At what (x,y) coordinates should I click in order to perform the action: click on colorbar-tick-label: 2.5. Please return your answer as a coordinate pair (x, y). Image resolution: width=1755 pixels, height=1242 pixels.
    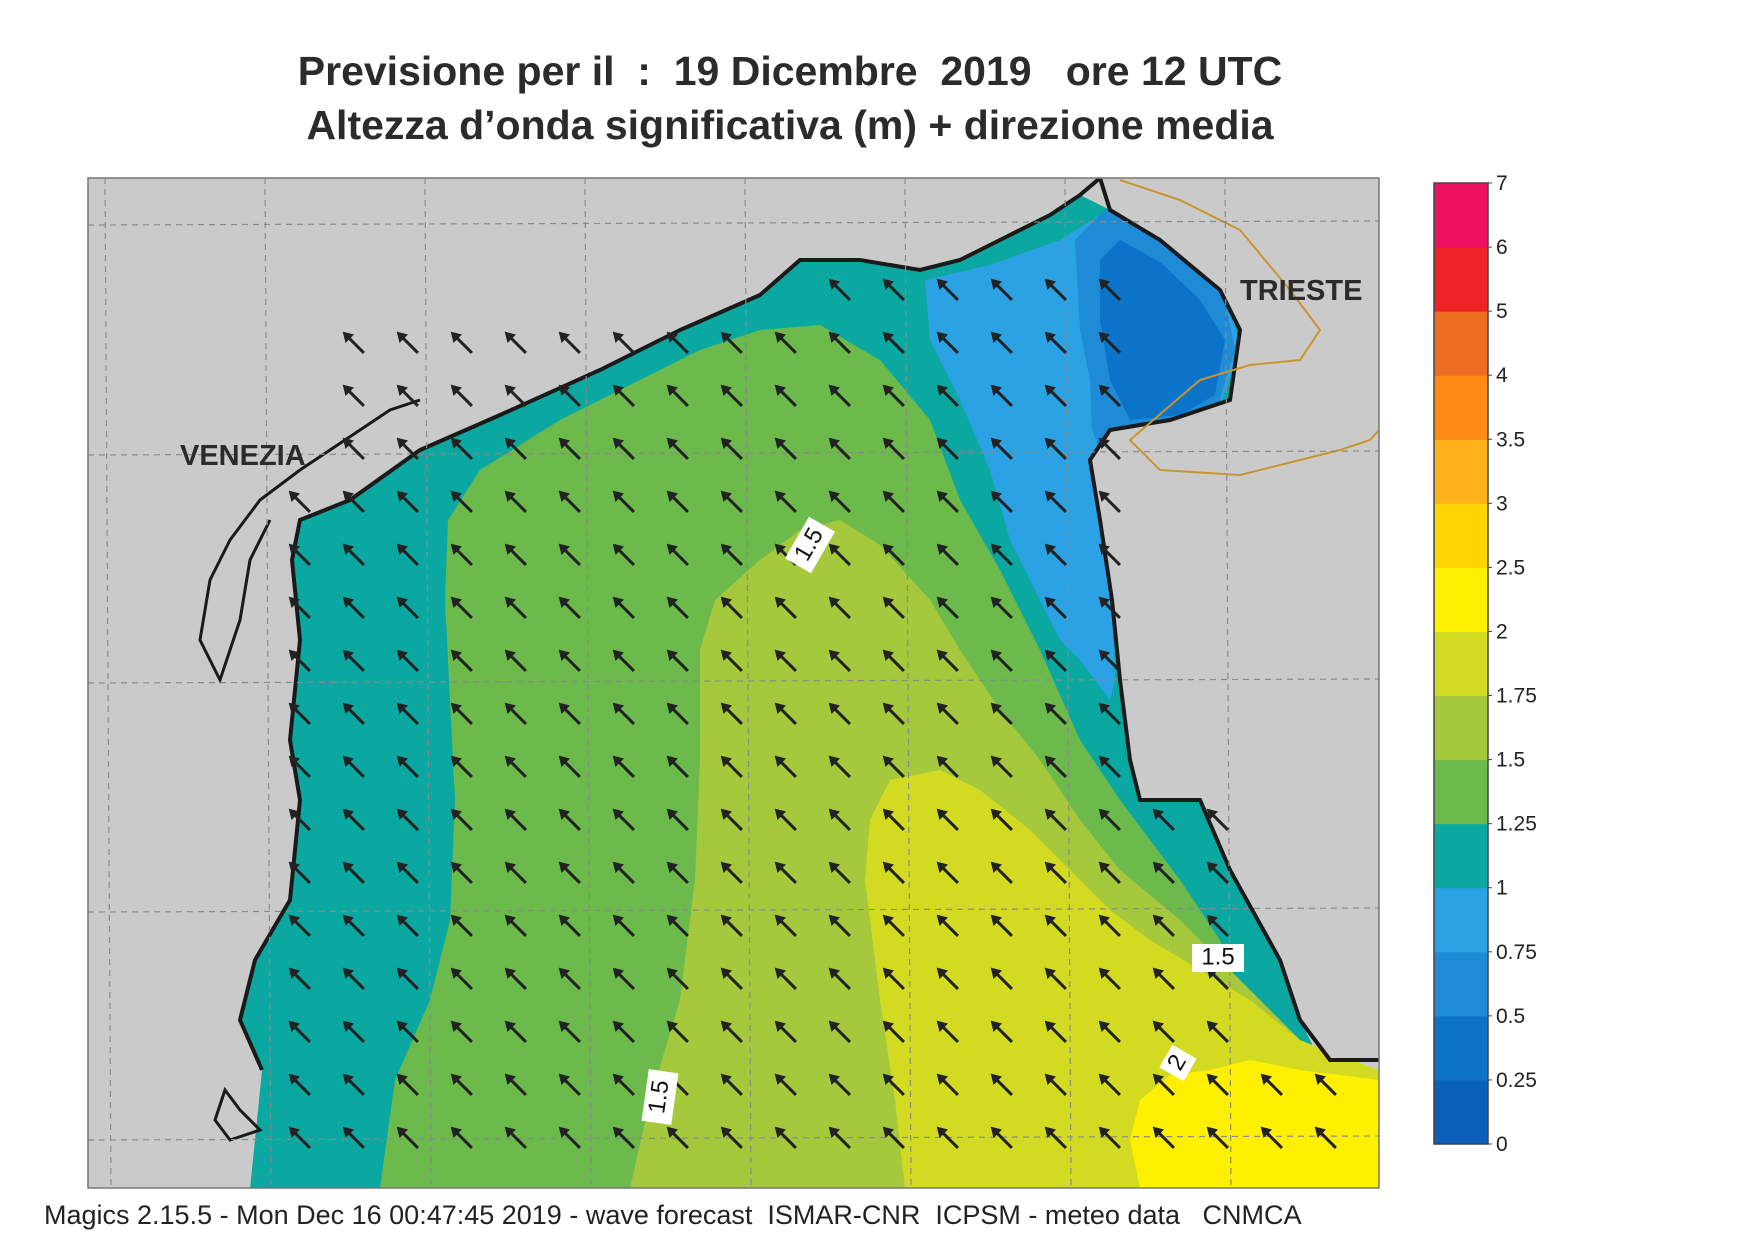
    Looking at the image, I should click on (1510, 567).